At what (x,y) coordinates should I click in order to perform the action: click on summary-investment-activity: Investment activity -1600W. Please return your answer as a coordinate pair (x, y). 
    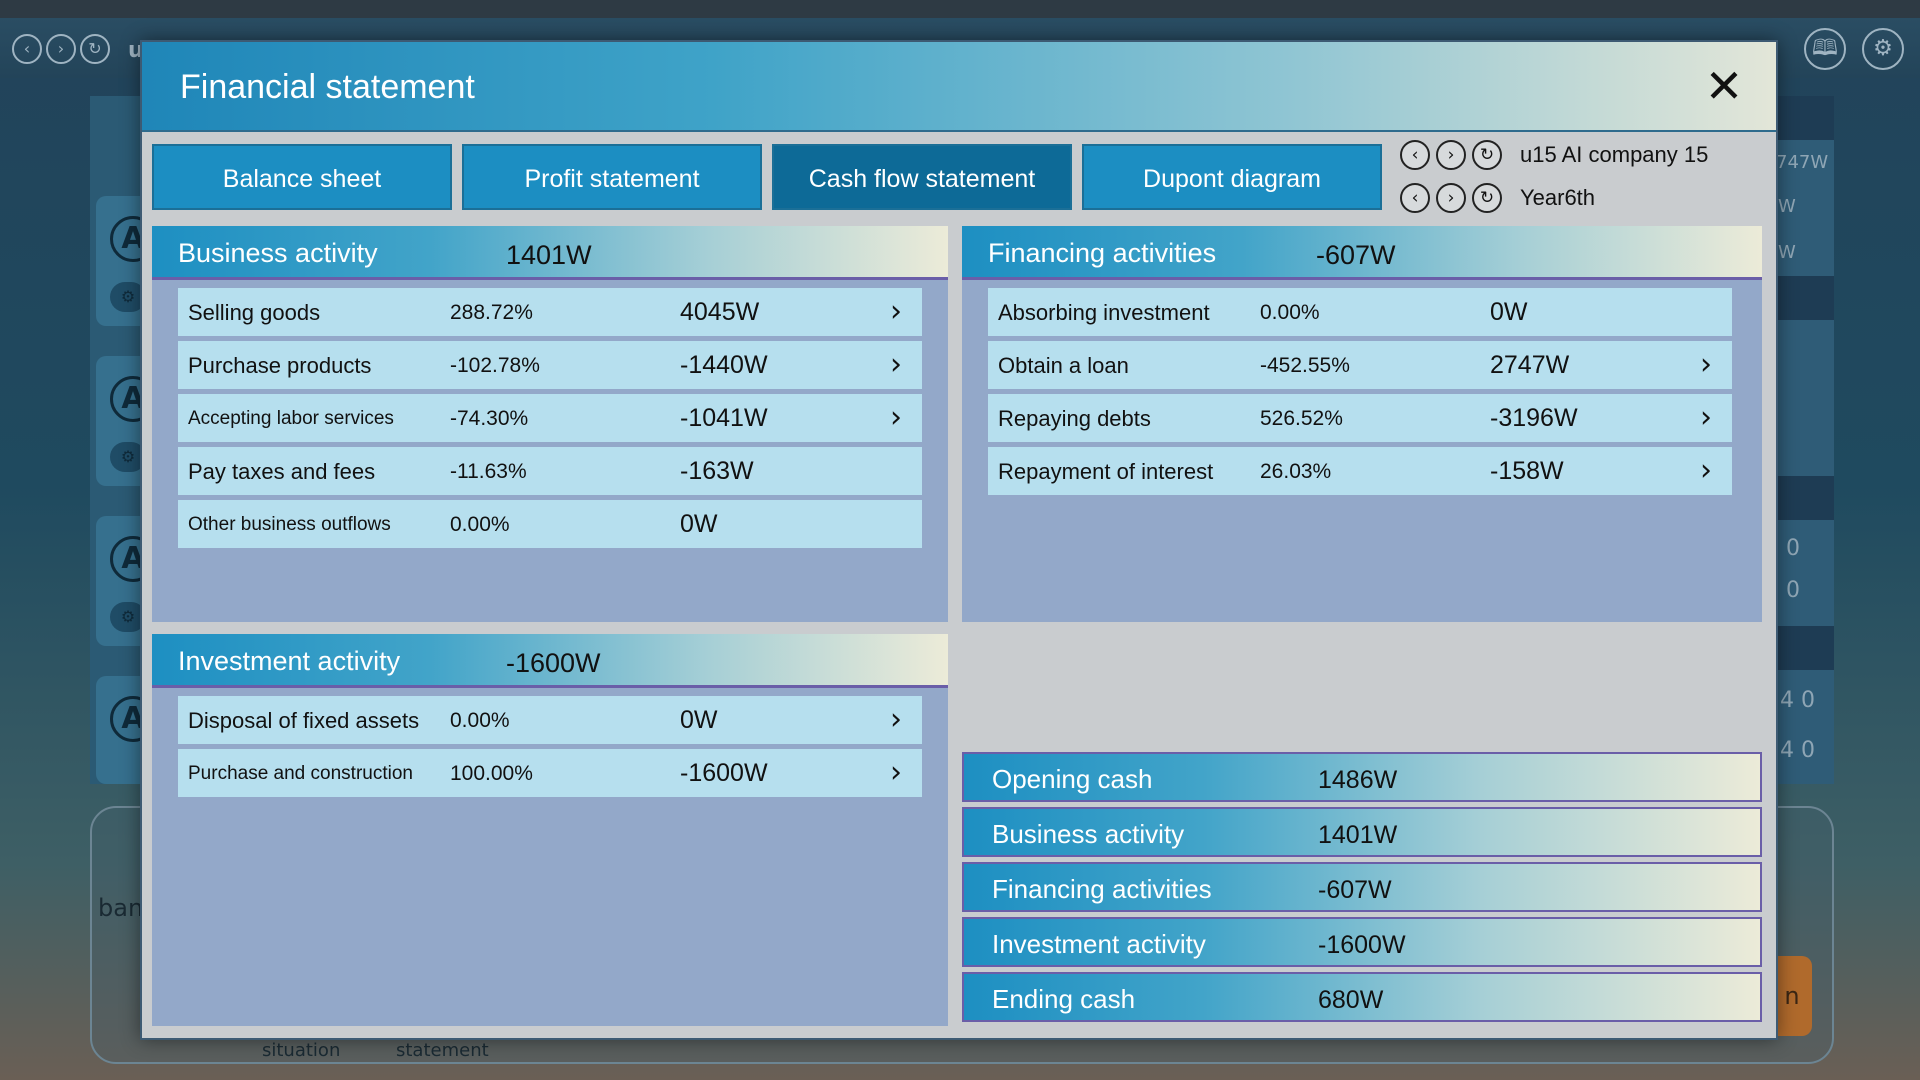
    Looking at the image, I should click on (1362, 942).